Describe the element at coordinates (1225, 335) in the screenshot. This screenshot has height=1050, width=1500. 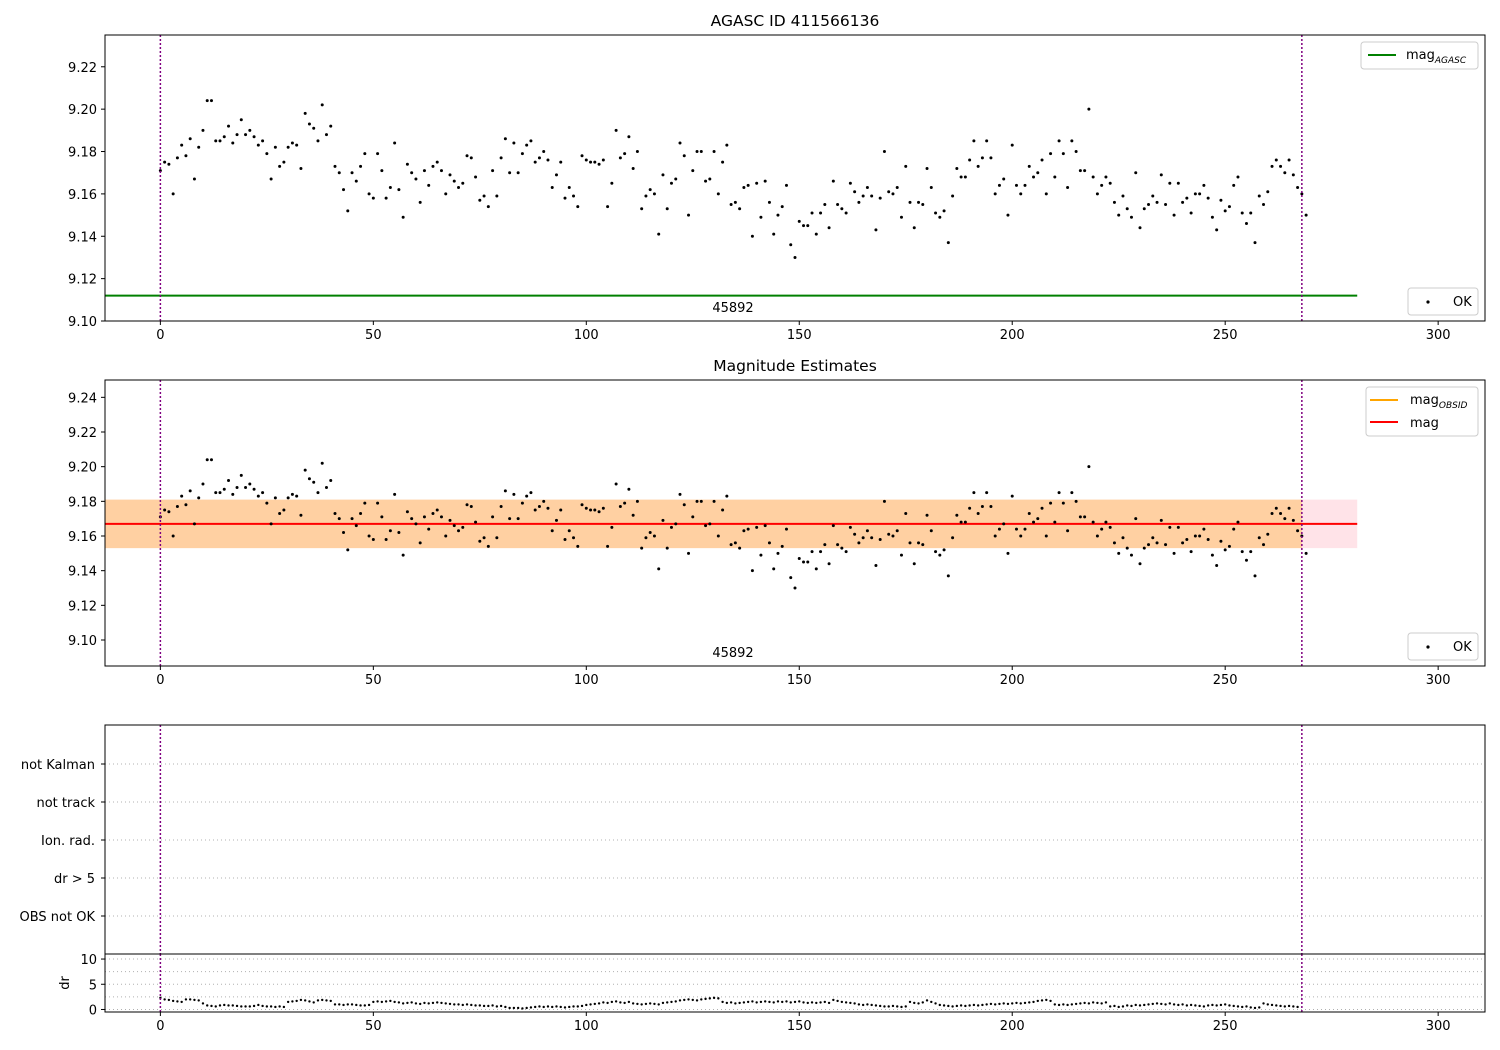
I see `agasc-xtick-label: 250` at that location.